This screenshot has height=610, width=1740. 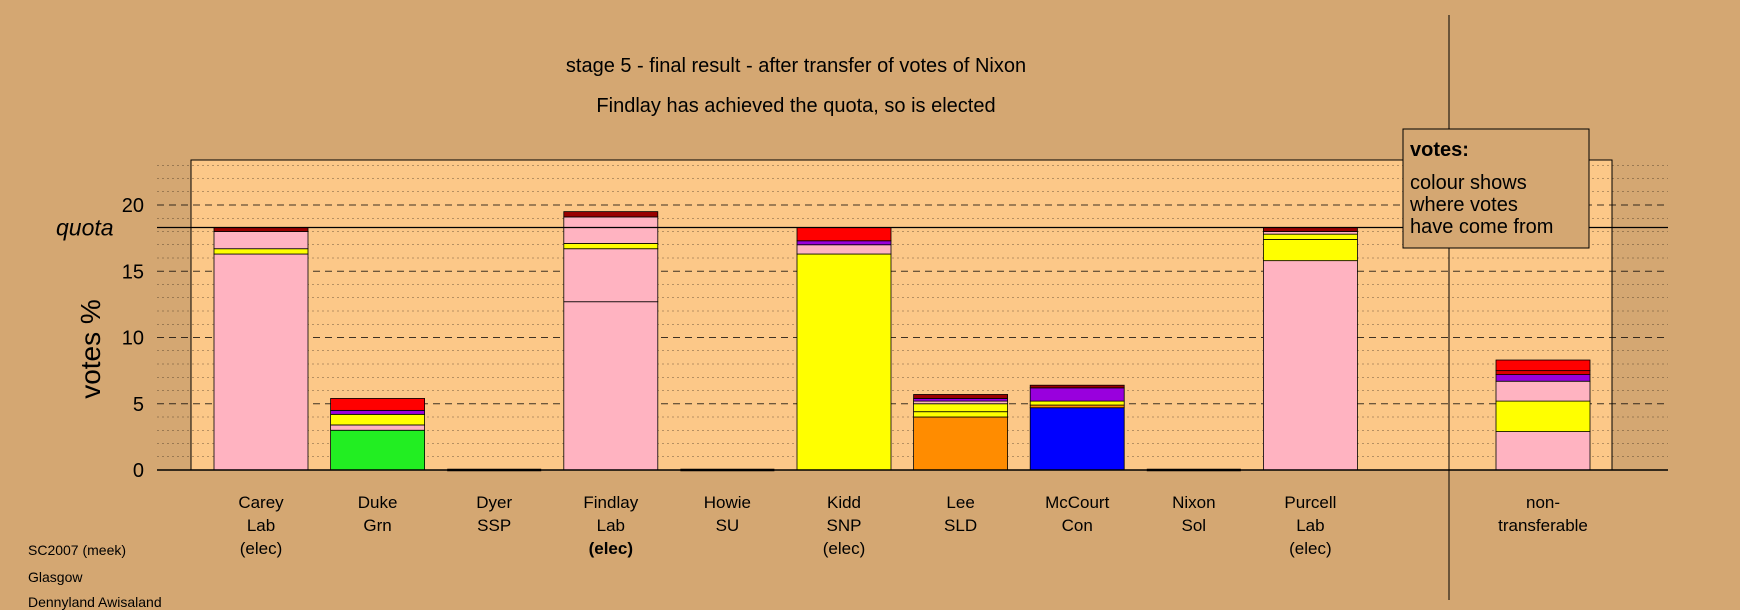 I want to click on y-tick-label: 15, so click(x=133, y=272).